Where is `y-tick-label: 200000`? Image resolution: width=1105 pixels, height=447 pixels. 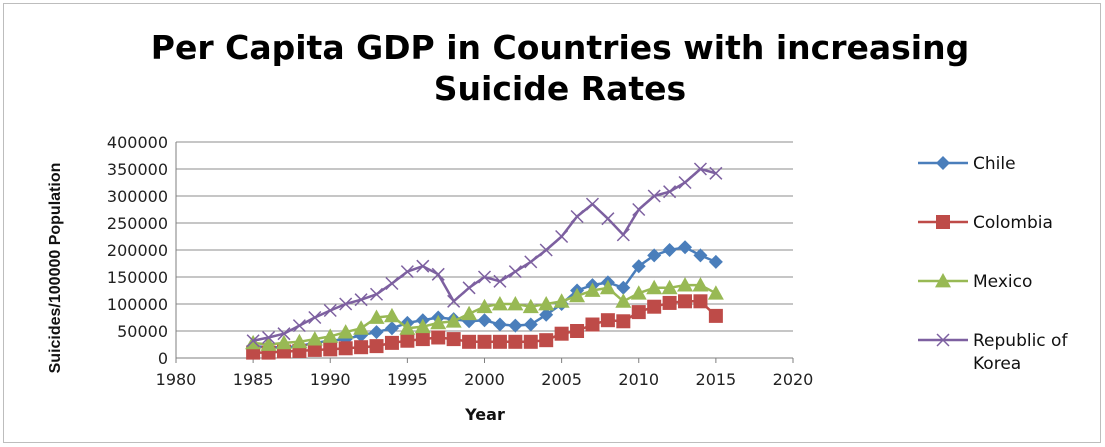
y-tick-label: 200000 is located at coordinates (137, 250).